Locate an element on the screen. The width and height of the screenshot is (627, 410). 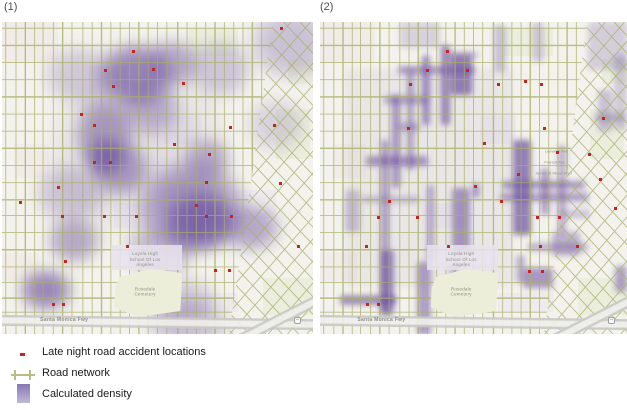
legend-road-label: Road network is located at coordinates (76, 373).